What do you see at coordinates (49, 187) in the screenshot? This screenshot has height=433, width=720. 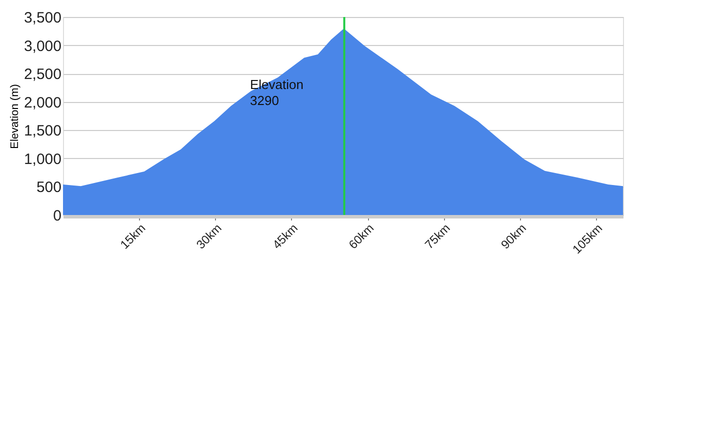 I see `y-tick-label: 500` at bounding box center [49, 187].